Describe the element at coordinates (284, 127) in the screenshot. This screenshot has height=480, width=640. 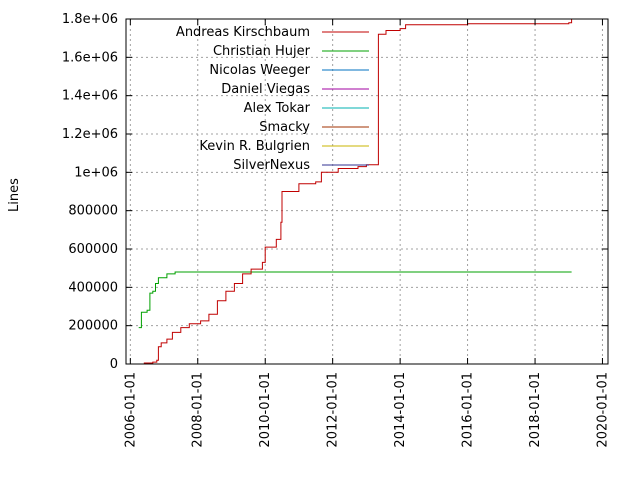
I see `legend-label: Smacky` at that location.